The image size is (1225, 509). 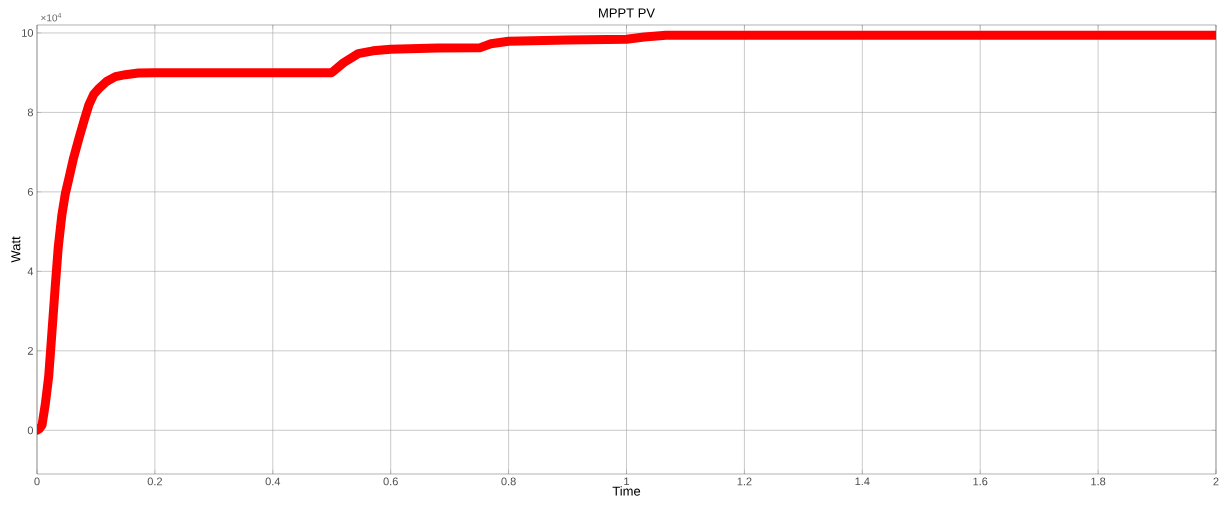 What do you see at coordinates (273, 481) in the screenshot?
I see `x-tick-label: 0.4` at bounding box center [273, 481].